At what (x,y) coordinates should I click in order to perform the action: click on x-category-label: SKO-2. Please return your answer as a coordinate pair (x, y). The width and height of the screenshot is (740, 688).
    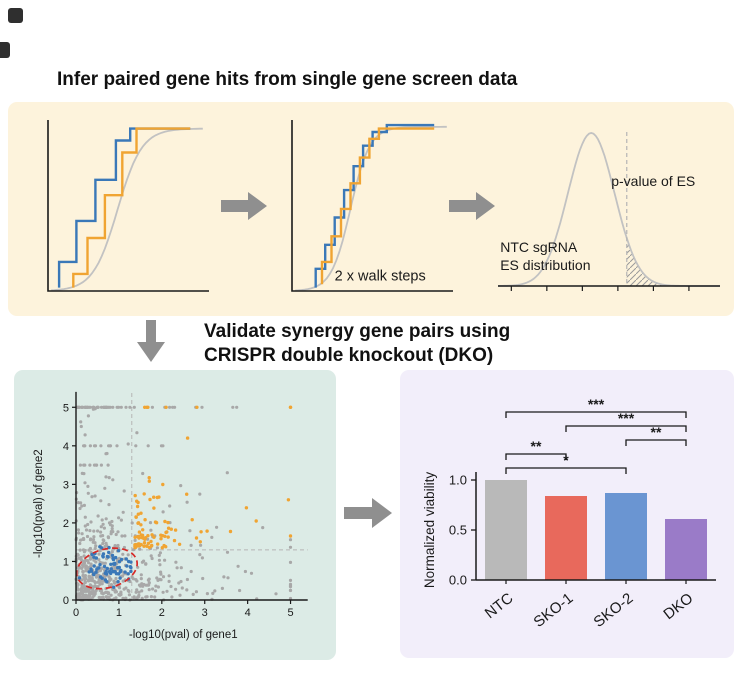
    Looking at the image, I should click on (614, 610).